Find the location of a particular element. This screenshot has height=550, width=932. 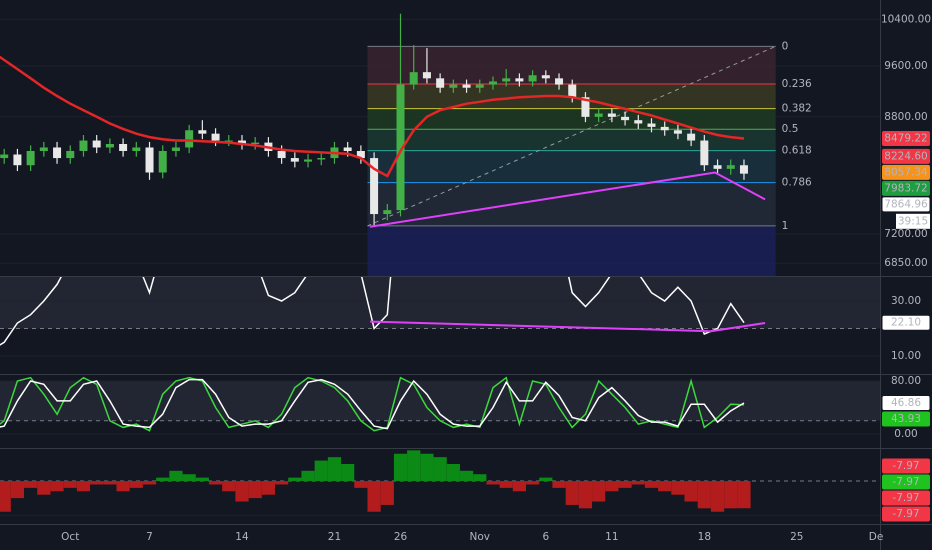

fib-label: 0 is located at coordinates (785, 46).